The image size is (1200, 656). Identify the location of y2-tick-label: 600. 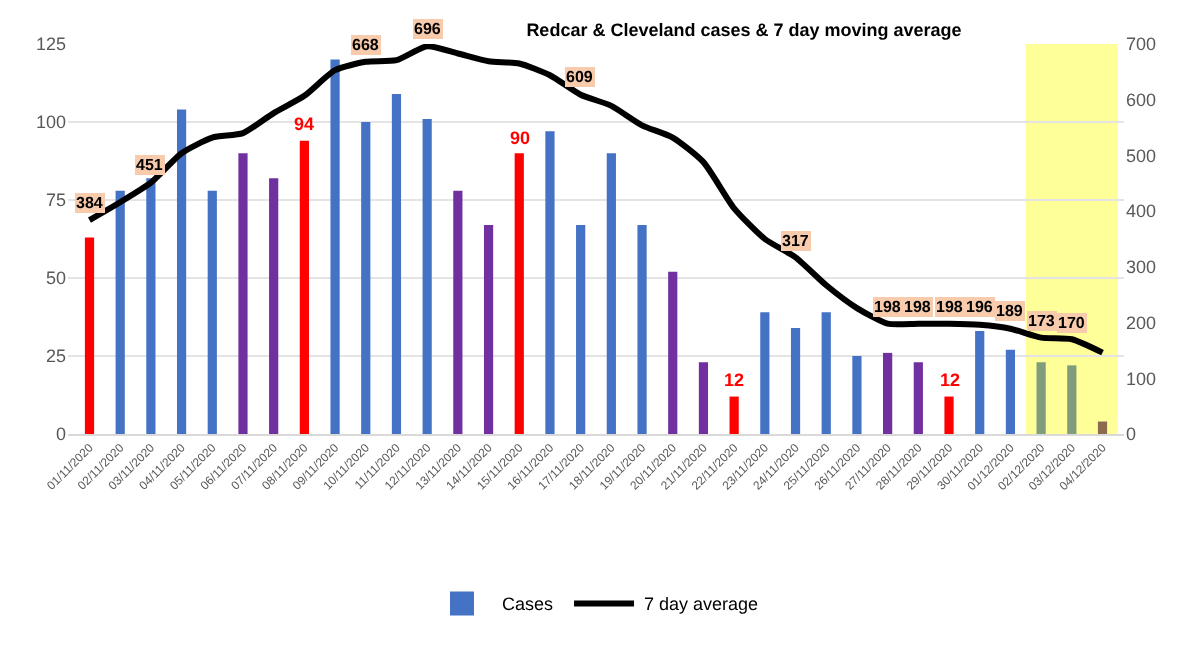
(1141, 100).